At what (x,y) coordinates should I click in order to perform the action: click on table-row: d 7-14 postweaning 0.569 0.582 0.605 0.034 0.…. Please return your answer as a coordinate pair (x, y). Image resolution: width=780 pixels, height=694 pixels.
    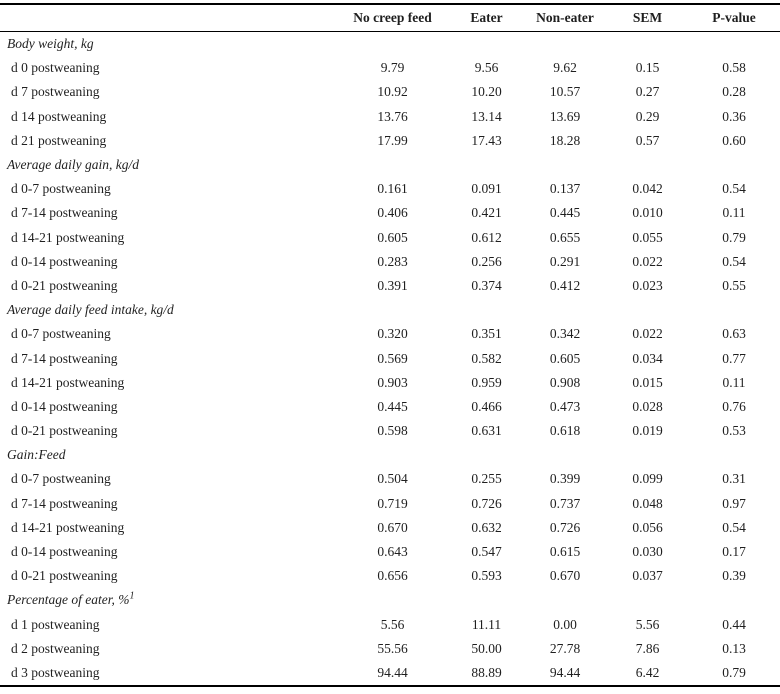
    Looking at the image, I should click on (390, 358).